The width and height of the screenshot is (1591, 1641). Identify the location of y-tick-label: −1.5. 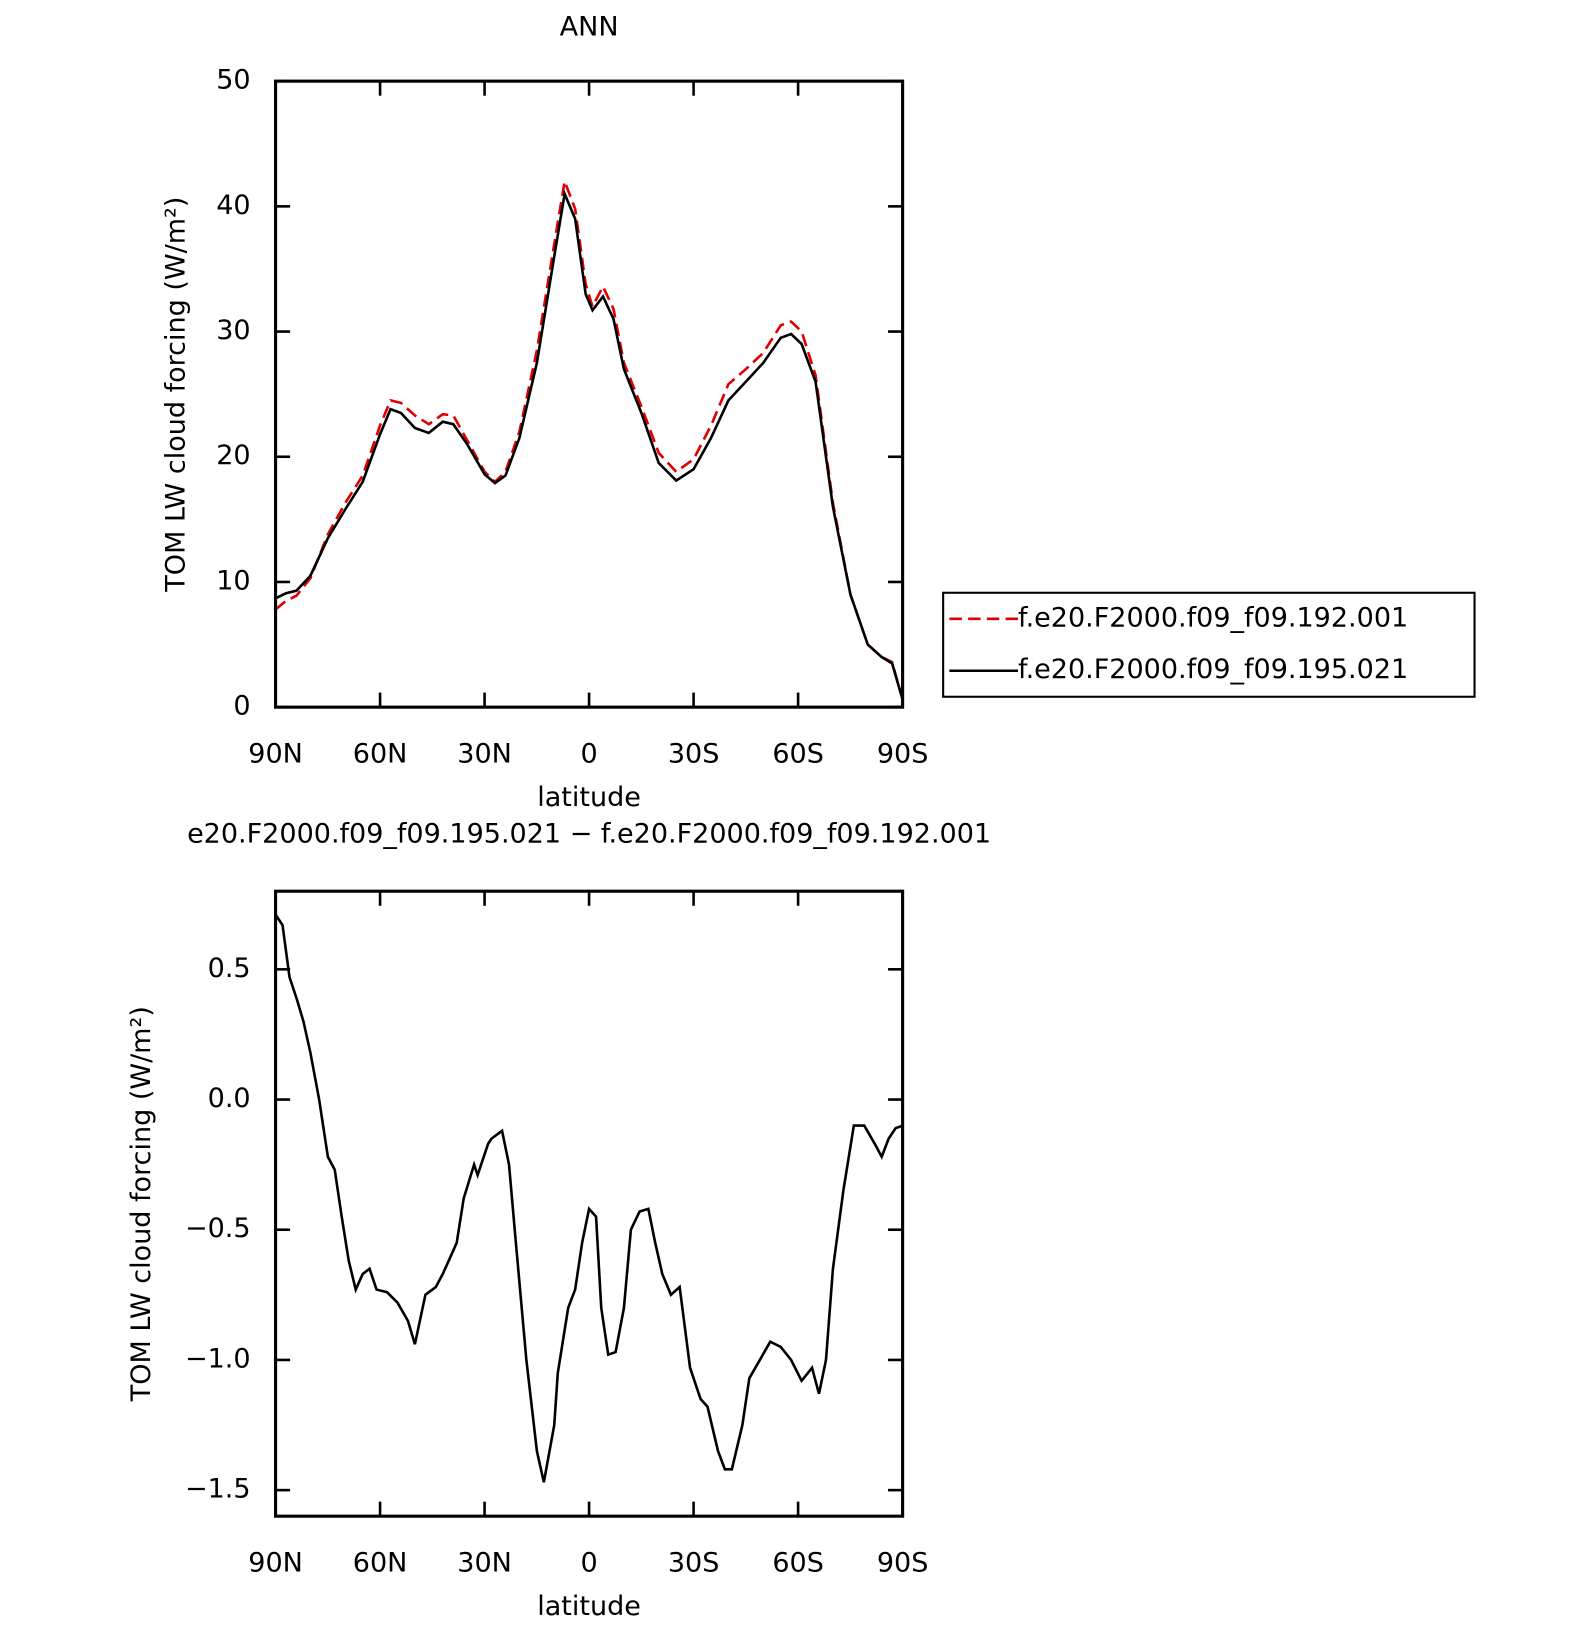
(218, 1489).